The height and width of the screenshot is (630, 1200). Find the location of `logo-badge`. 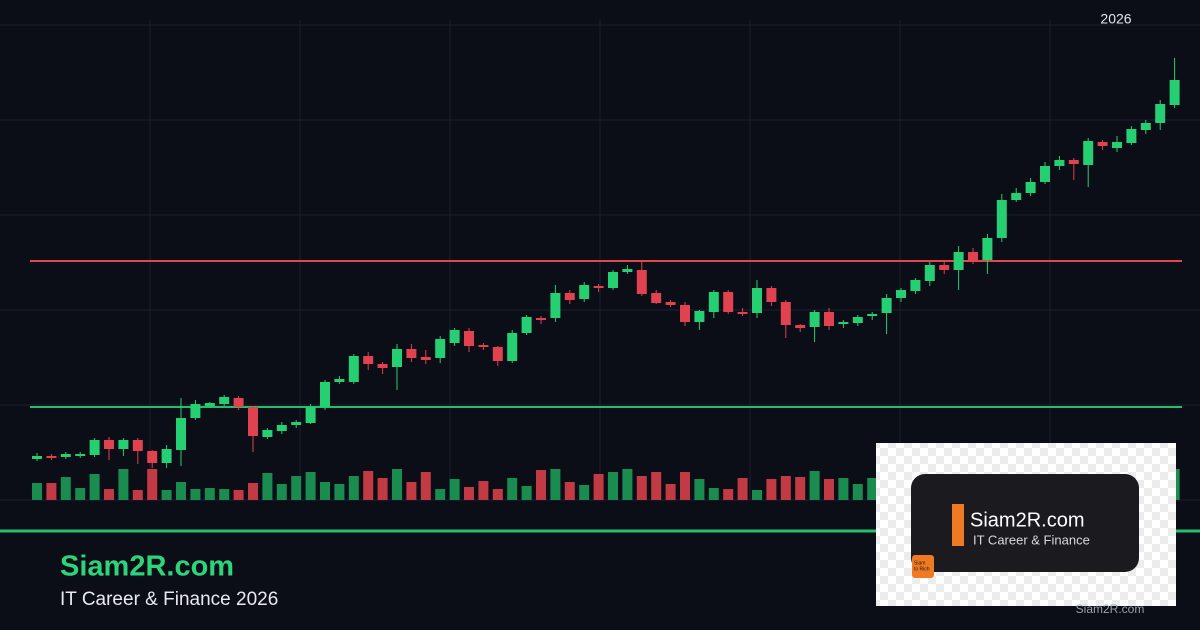

logo-badge is located at coordinates (923, 566).